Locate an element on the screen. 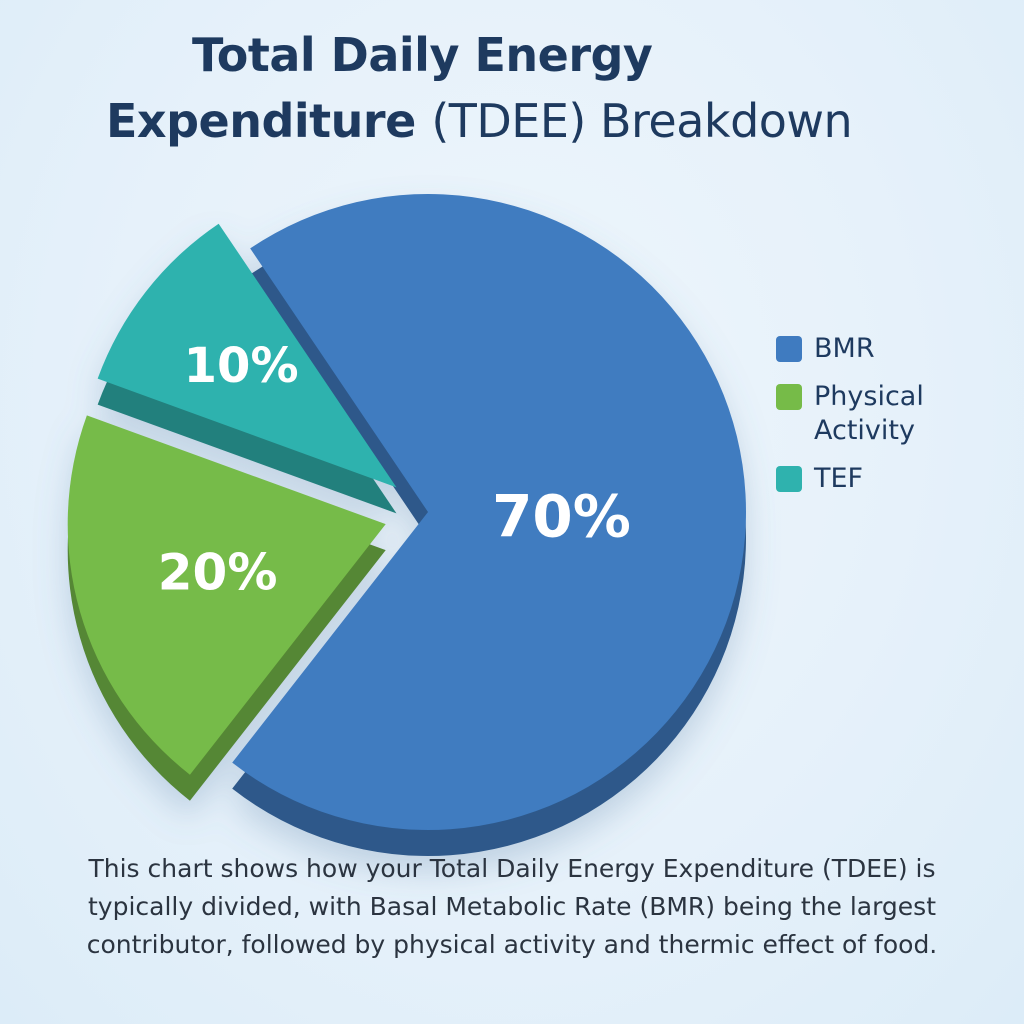 The height and width of the screenshot is (1024, 1024). pie-slice-tef is located at coordinates (247, 368).